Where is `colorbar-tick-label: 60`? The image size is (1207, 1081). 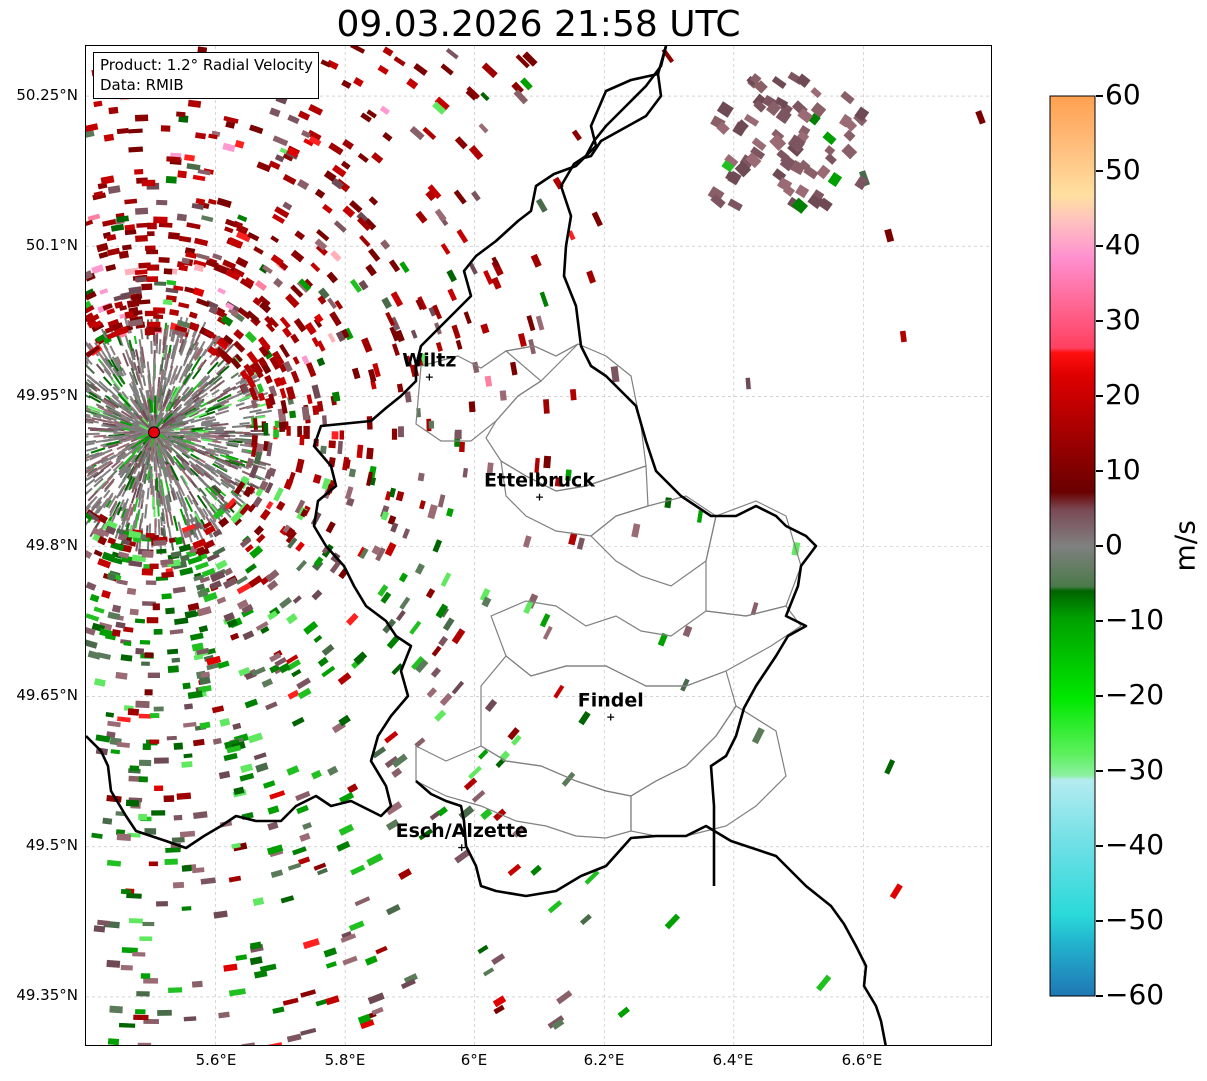
colorbar-tick-label: 60 is located at coordinates (1123, 94).